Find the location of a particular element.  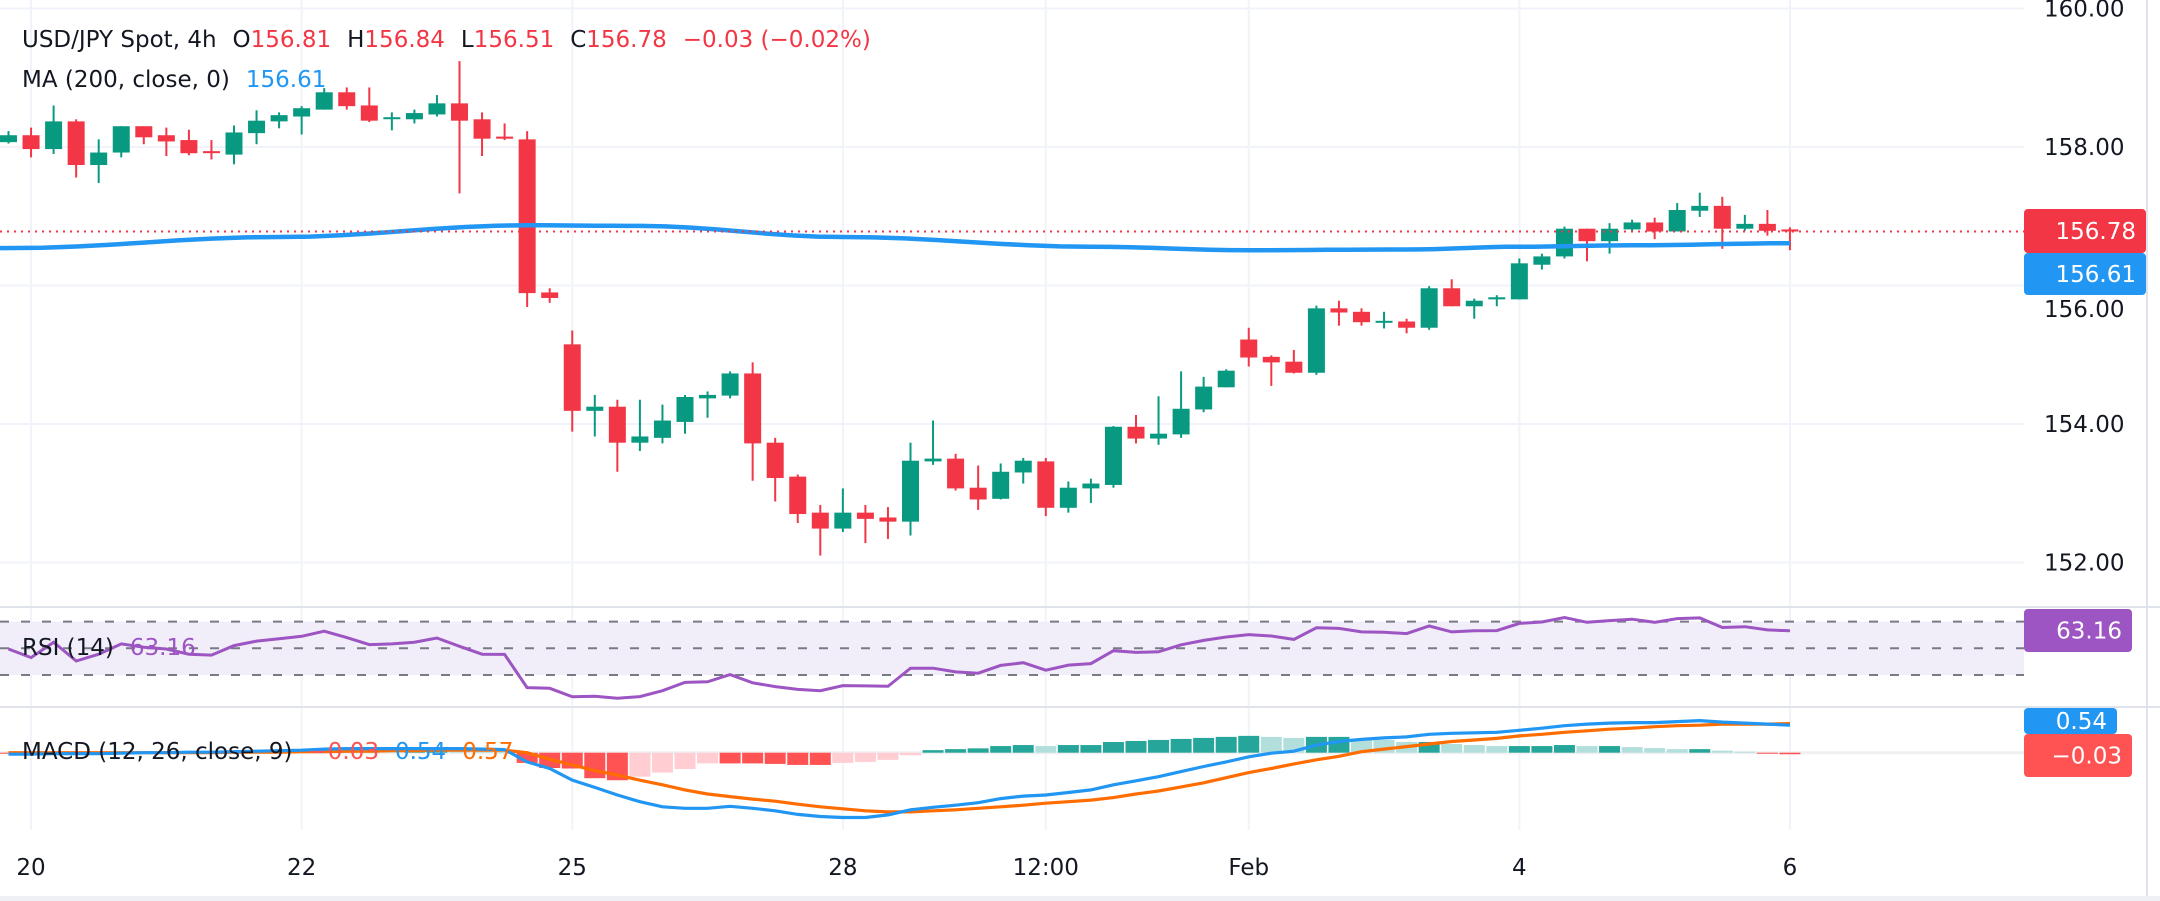

legend-symbol: USD/JPY Spot, 4h is located at coordinates (119, 40).